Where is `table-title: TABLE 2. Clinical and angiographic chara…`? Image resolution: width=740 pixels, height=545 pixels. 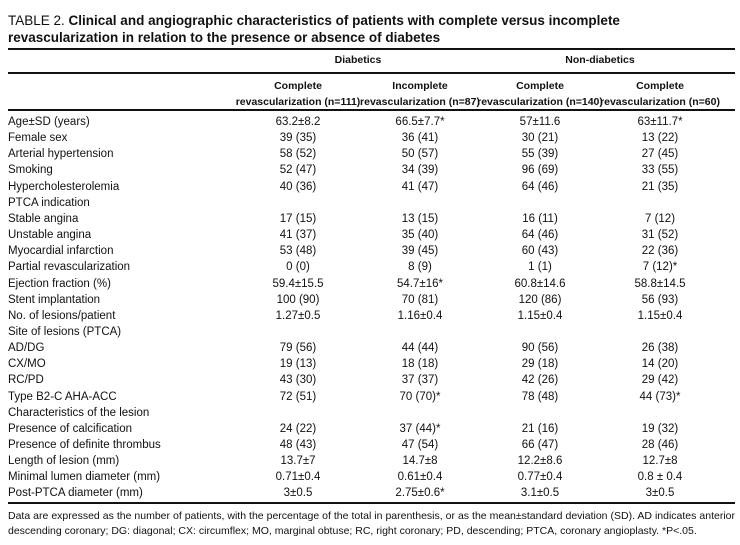
table-title: TABLE 2. Clinical and angiographic chara… is located at coordinates (370, 29).